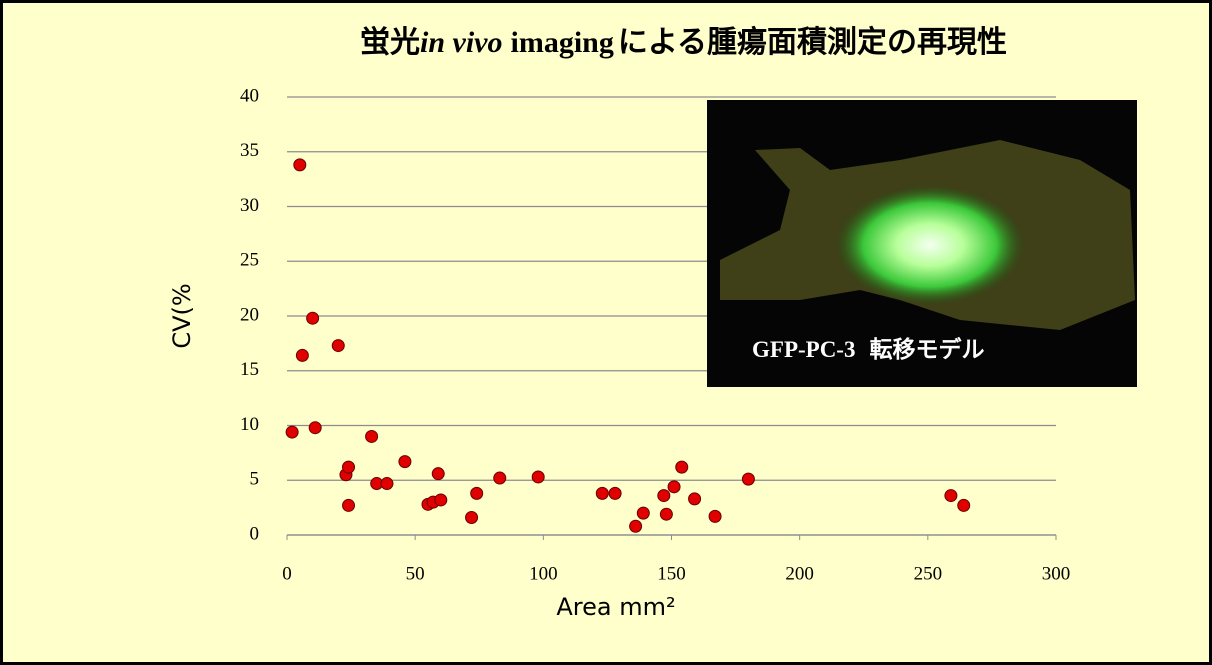 This screenshot has height=665, width=1212. What do you see at coordinates (803, 349) in the screenshot?
I see `inset-label-part: GFP-PC-3` at bounding box center [803, 349].